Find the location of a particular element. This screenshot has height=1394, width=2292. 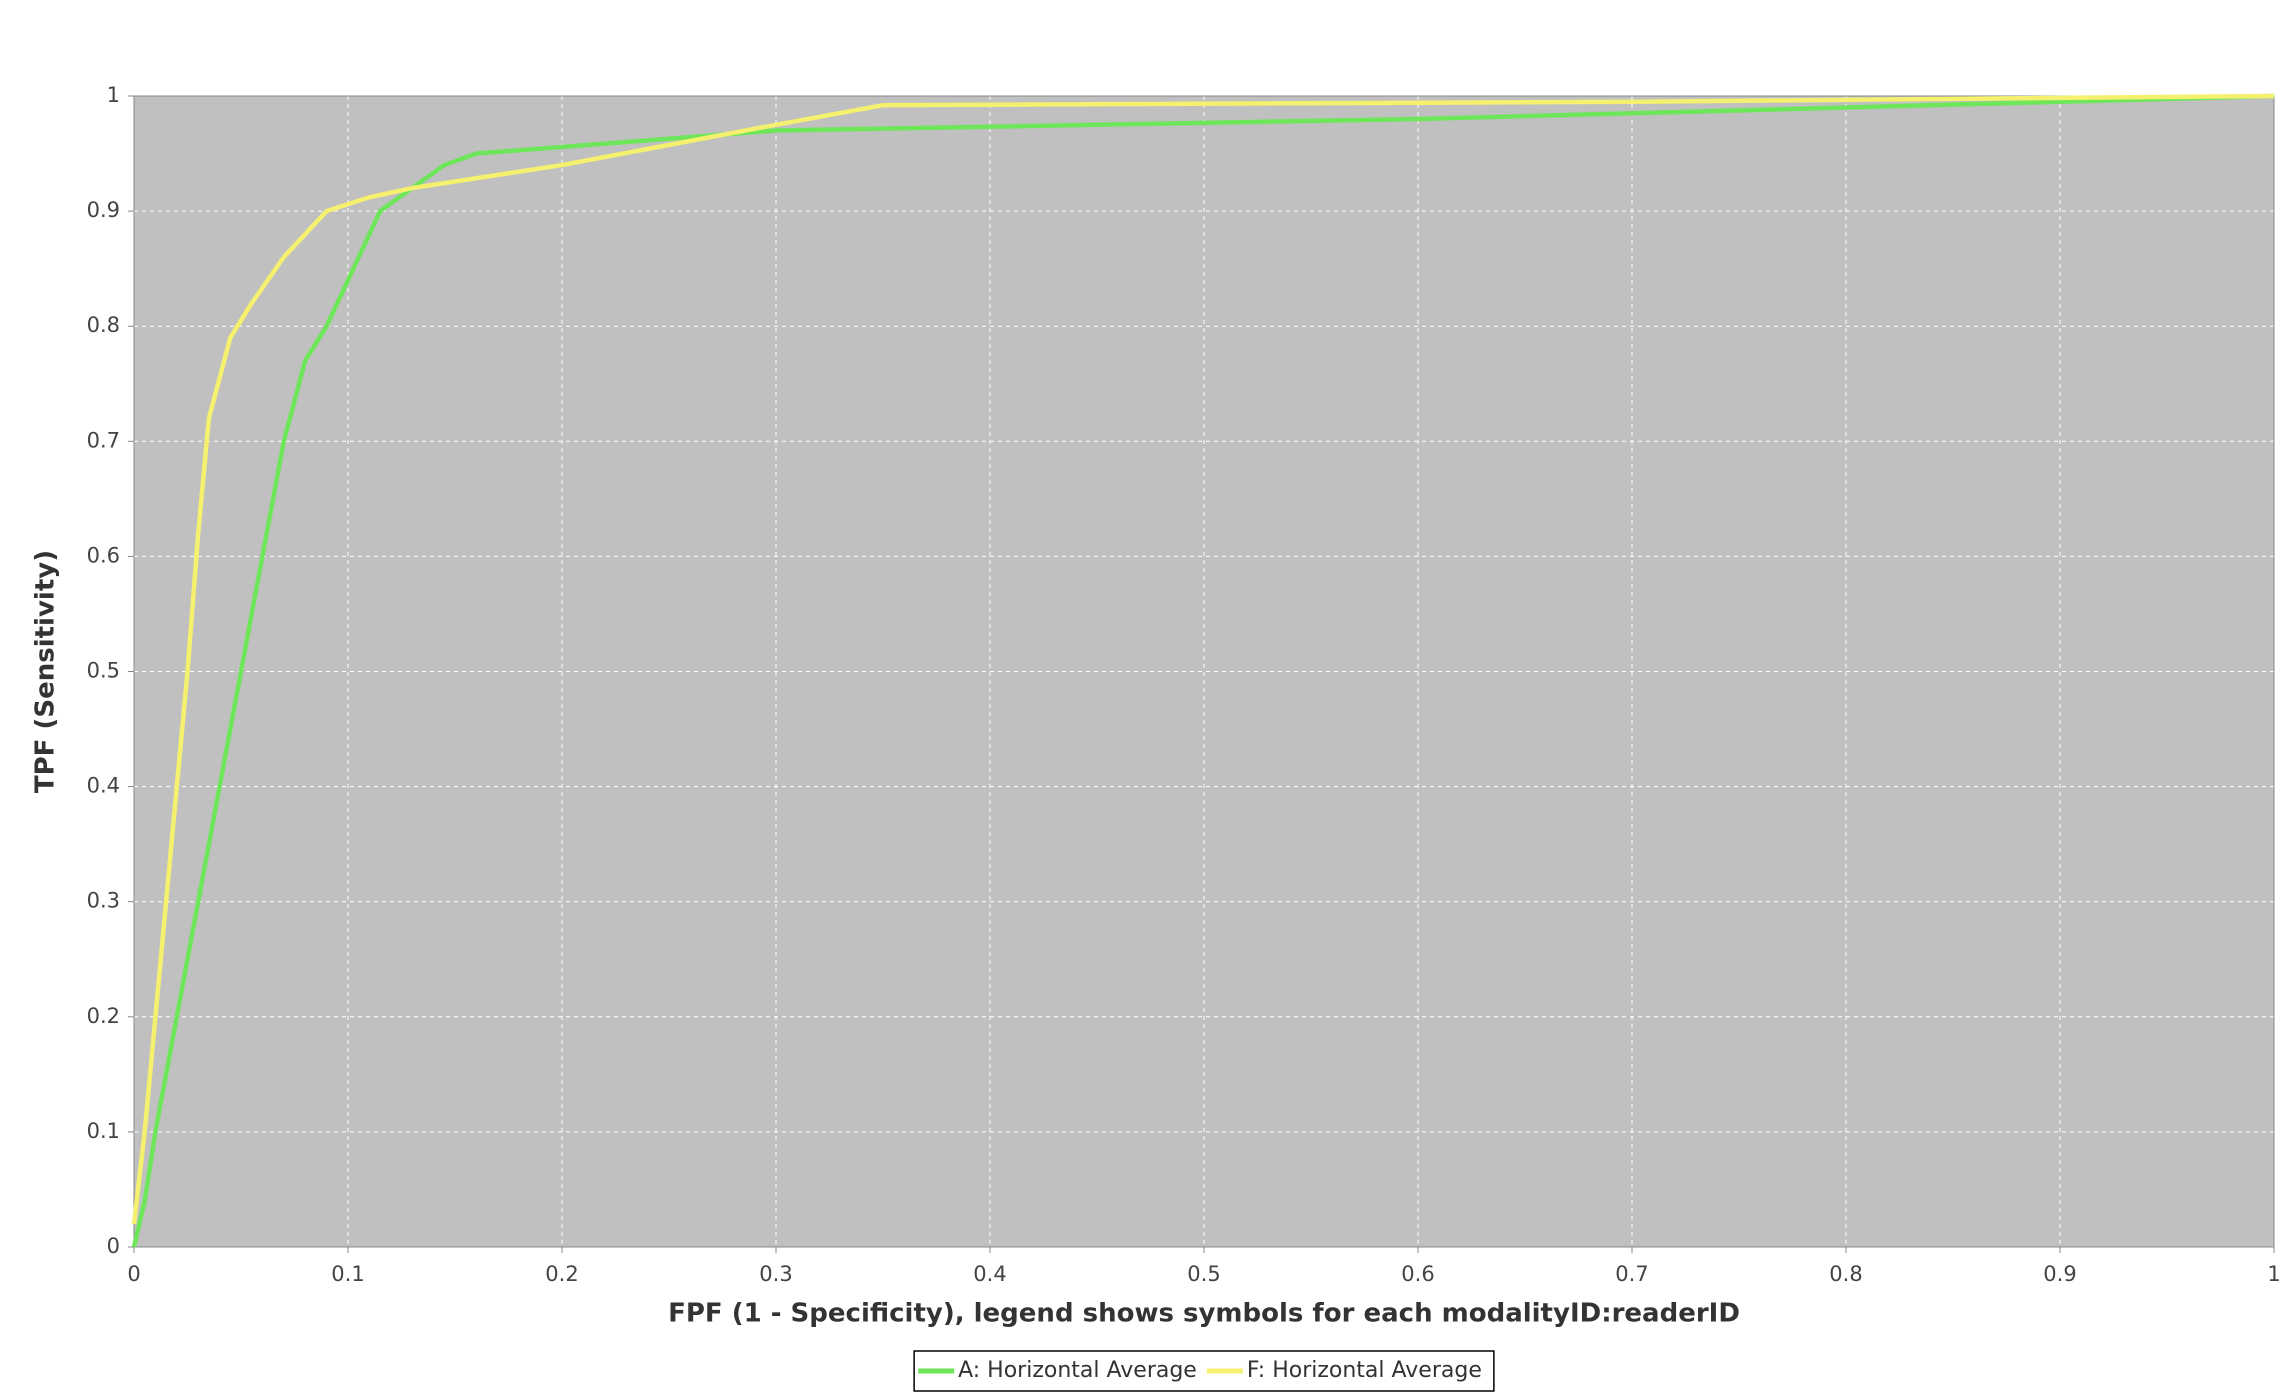

x-tick-label: 0.9 is located at coordinates (2059, 1274).